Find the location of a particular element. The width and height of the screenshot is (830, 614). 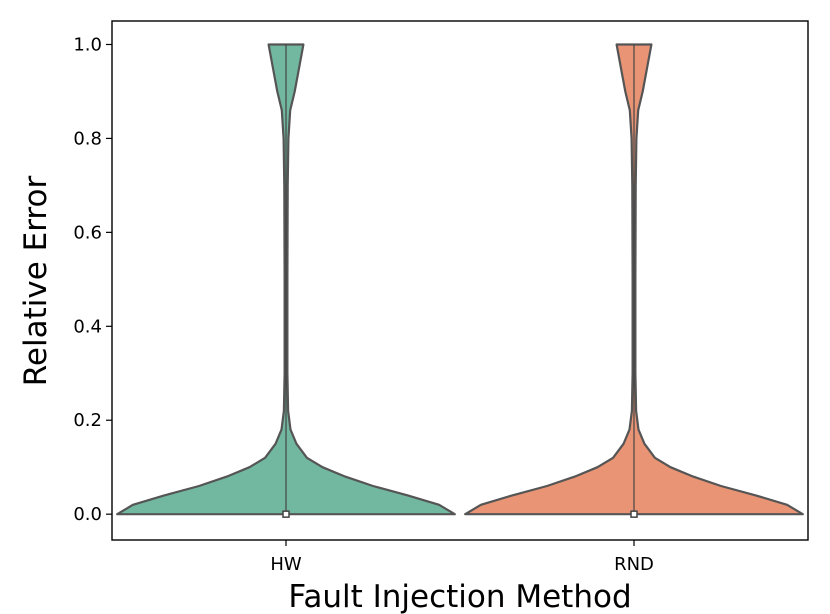

y-tick-label: 0.4 is located at coordinates (87, 326).